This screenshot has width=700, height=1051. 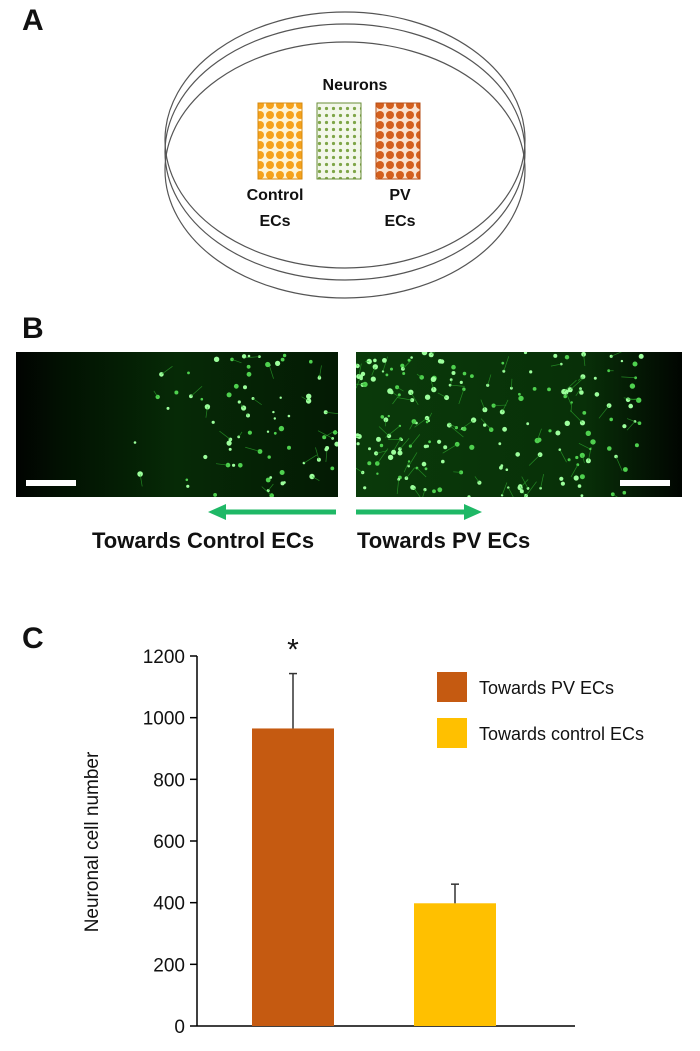 What do you see at coordinates (169, 904) in the screenshot?
I see `y-tick-label: 400` at bounding box center [169, 904].